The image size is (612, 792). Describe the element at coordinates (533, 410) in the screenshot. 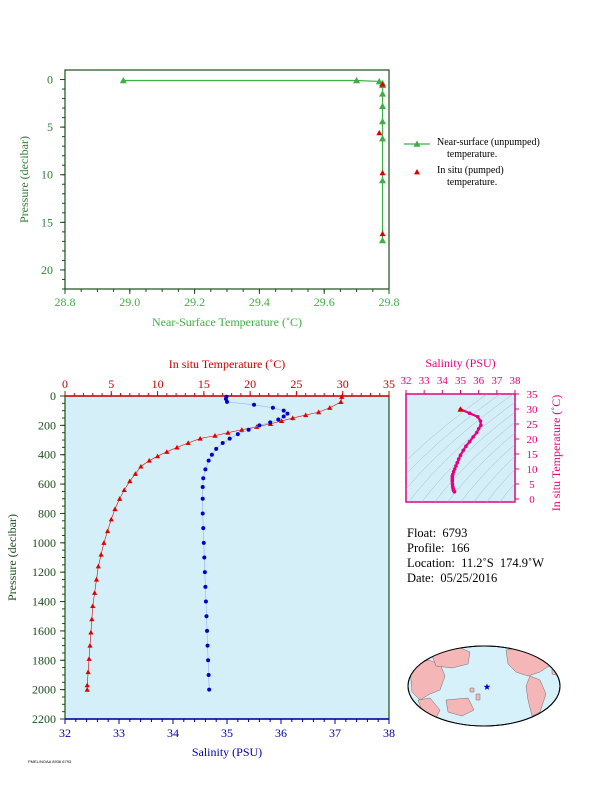

I see `ts-y-tick-label: 30` at that location.